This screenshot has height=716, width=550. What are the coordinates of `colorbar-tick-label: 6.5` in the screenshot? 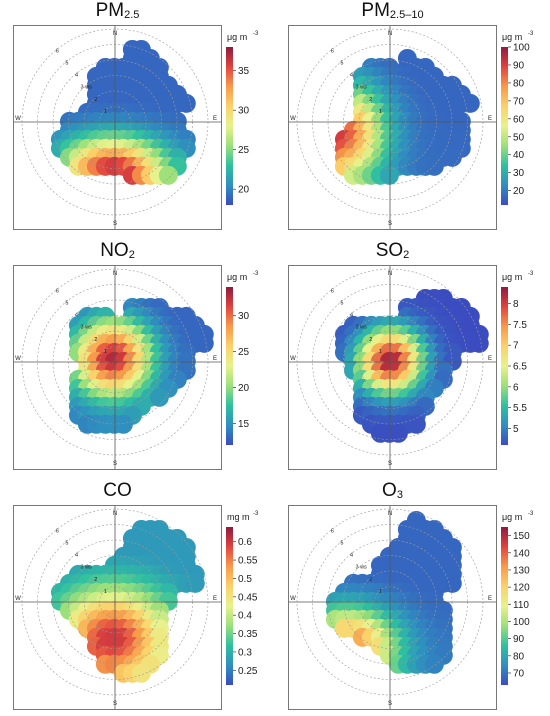 It's located at (520, 367).